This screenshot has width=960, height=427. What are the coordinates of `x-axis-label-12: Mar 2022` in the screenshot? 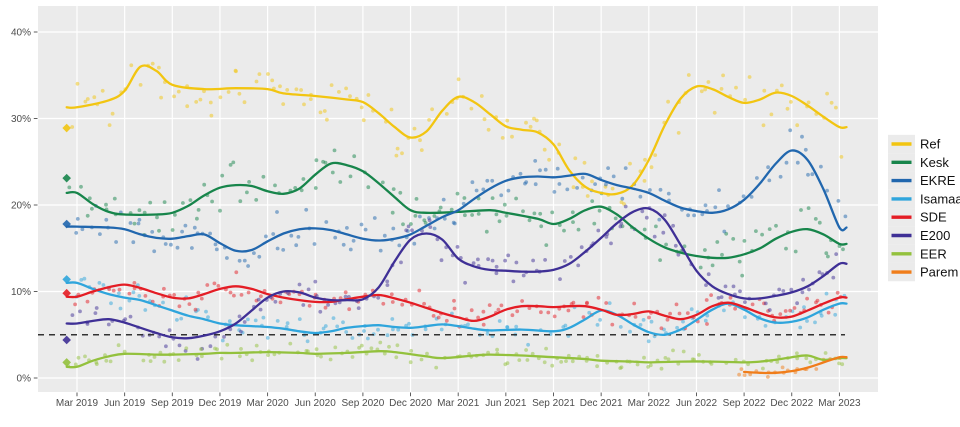 It's located at (649, 403).